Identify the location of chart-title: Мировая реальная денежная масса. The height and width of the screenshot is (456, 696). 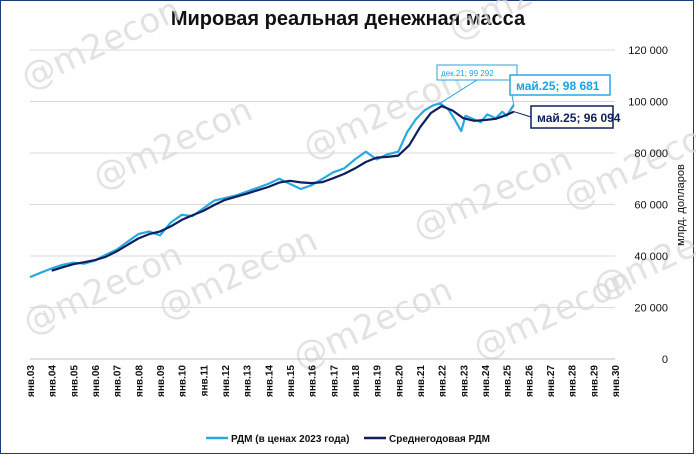
(348, 19).